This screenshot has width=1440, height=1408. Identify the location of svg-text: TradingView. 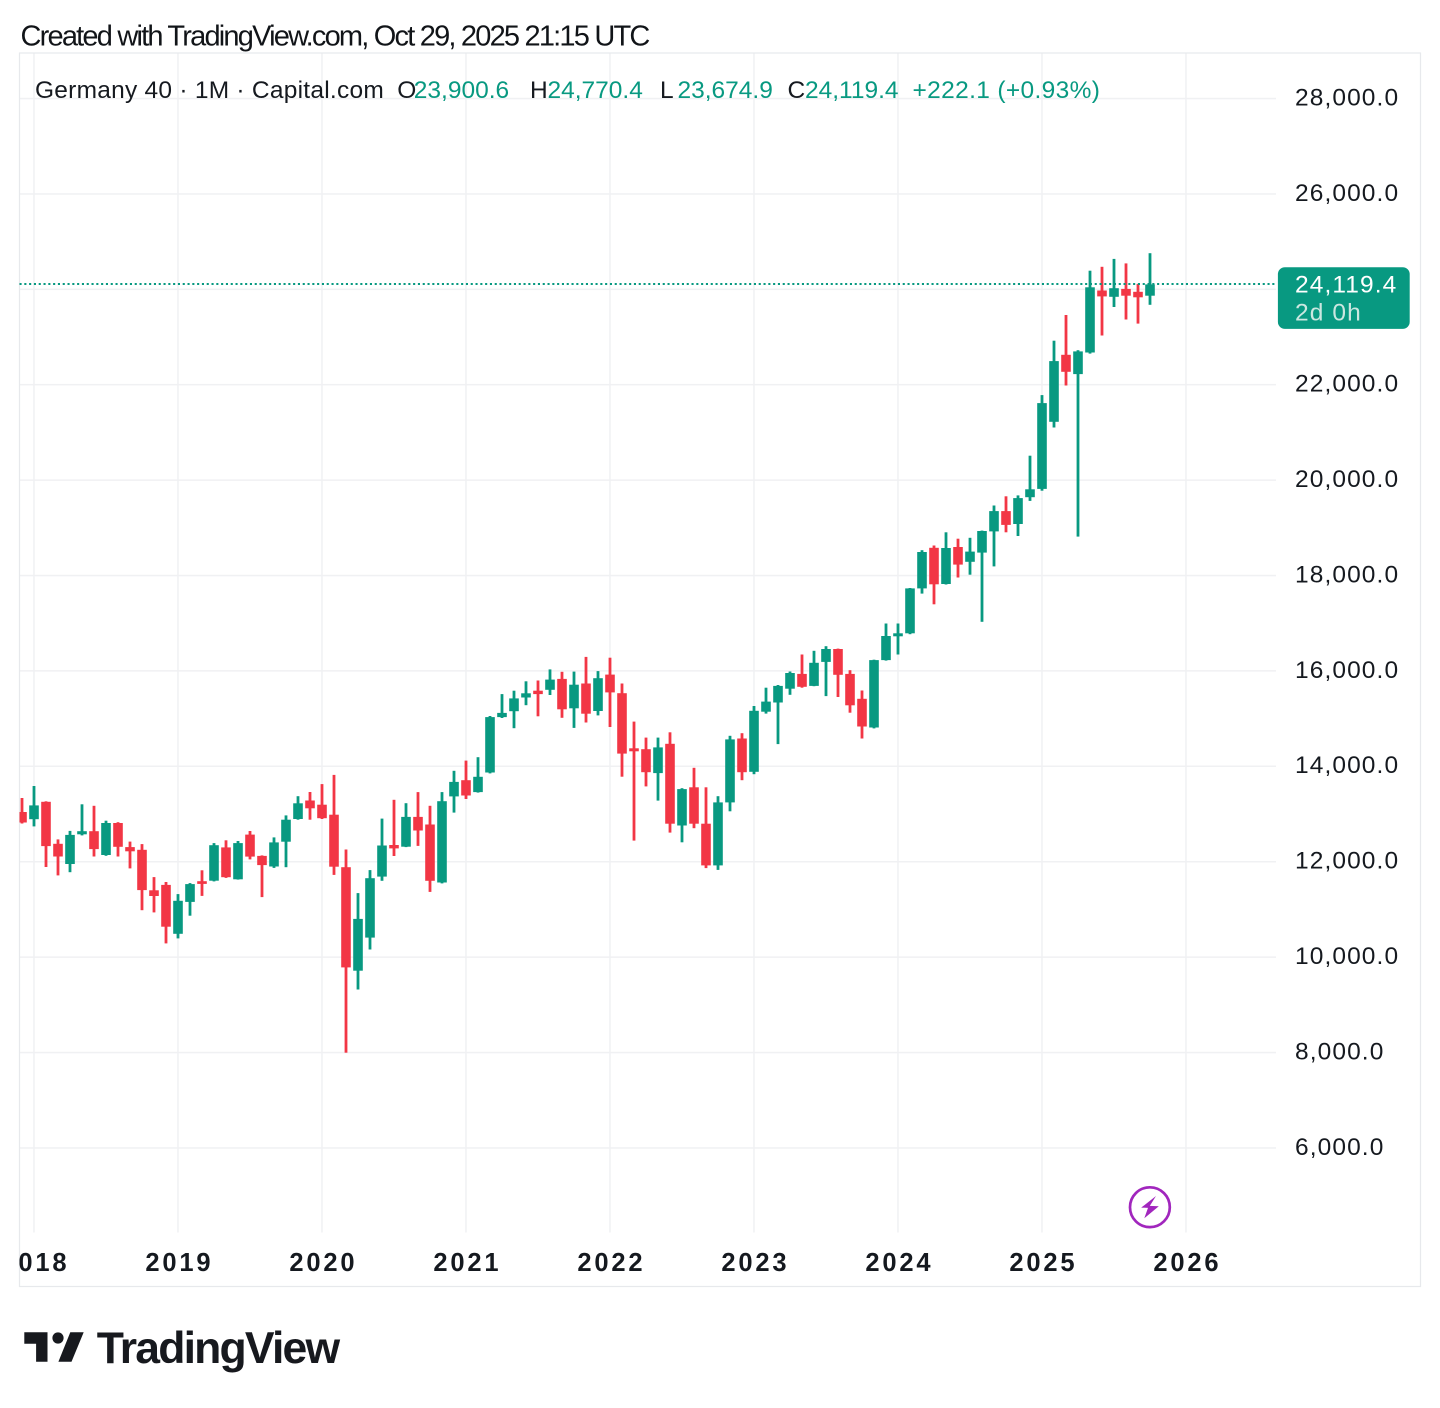
(219, 1348).